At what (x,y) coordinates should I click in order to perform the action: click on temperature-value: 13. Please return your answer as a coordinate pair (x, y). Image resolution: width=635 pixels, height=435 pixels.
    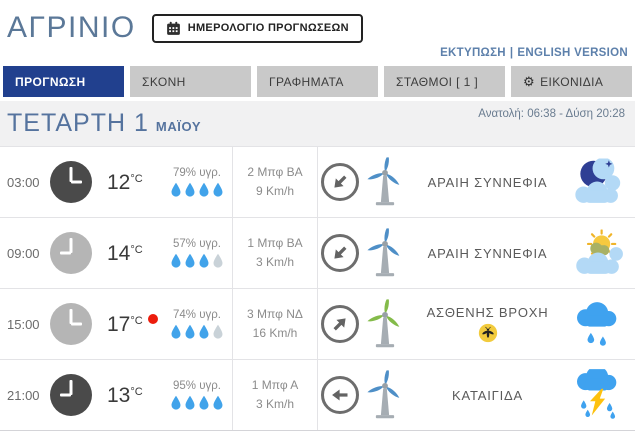
    Looking at the image, I should click on (119, 395).